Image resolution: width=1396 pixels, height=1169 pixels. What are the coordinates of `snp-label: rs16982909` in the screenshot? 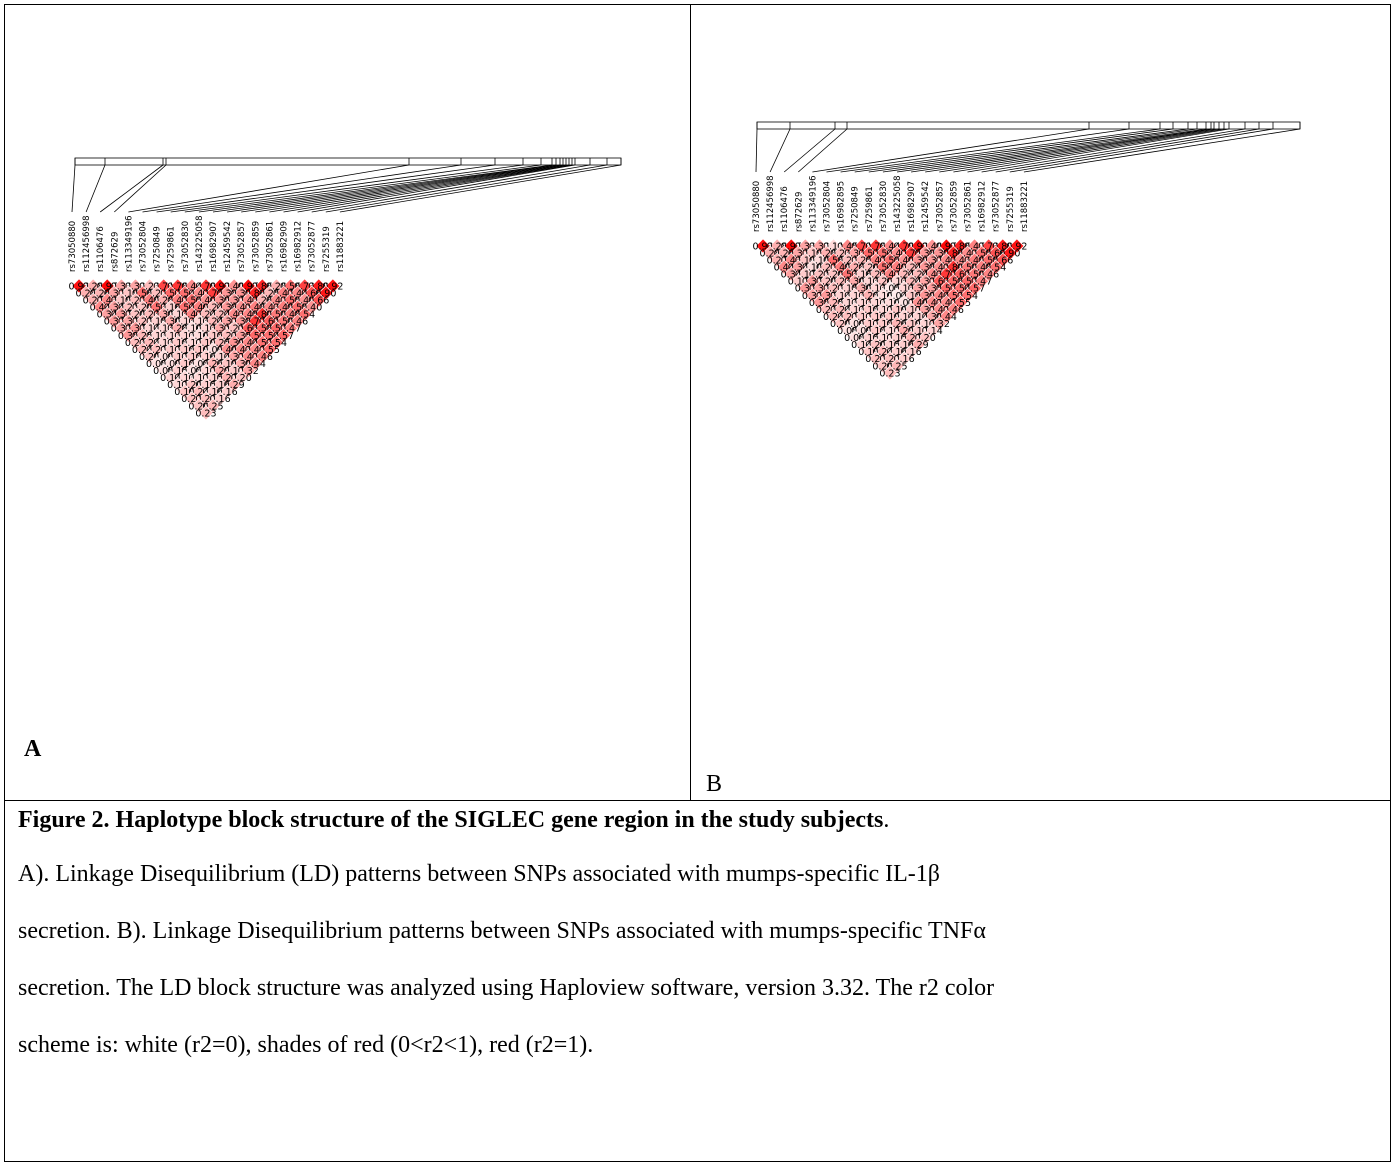 It's located at (285, 246).